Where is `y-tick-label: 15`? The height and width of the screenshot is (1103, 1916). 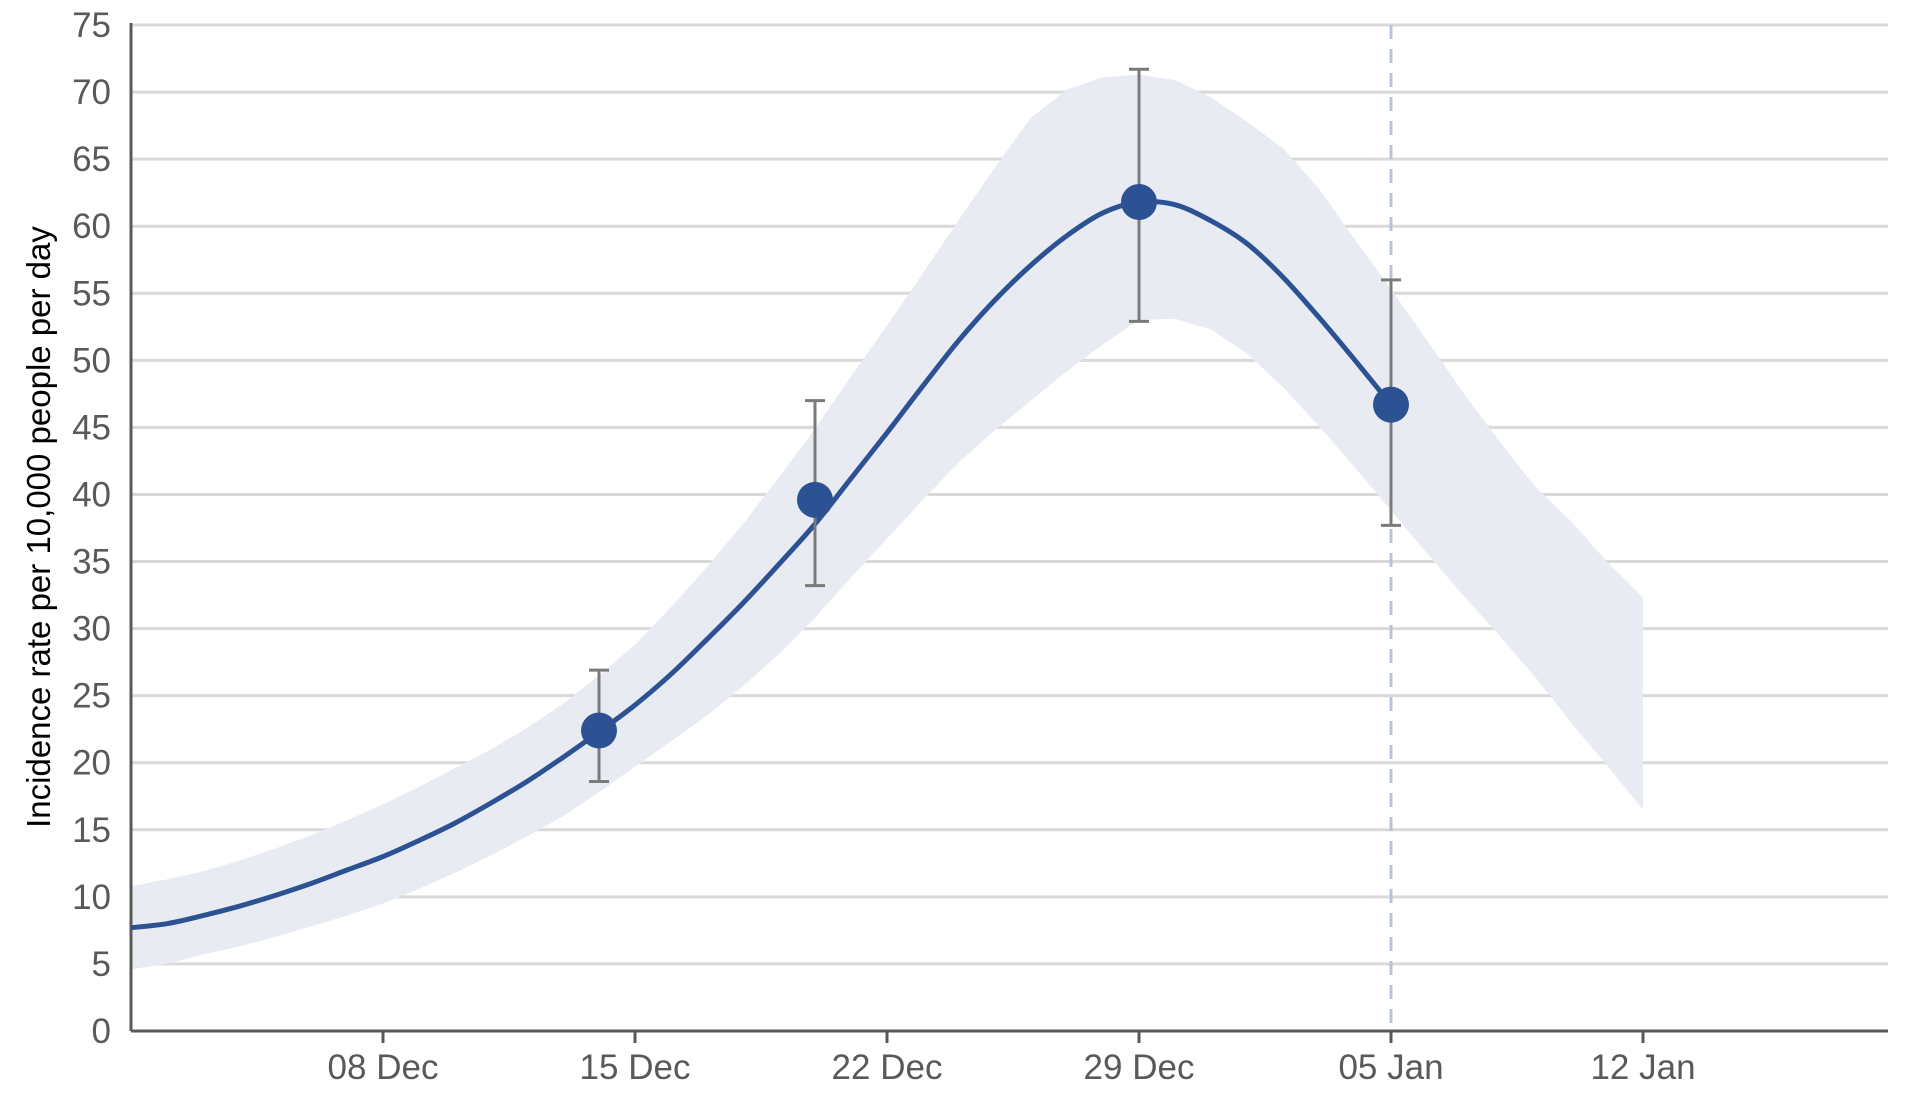 y-tick-label: 15 is located at coordinates (91, 830).